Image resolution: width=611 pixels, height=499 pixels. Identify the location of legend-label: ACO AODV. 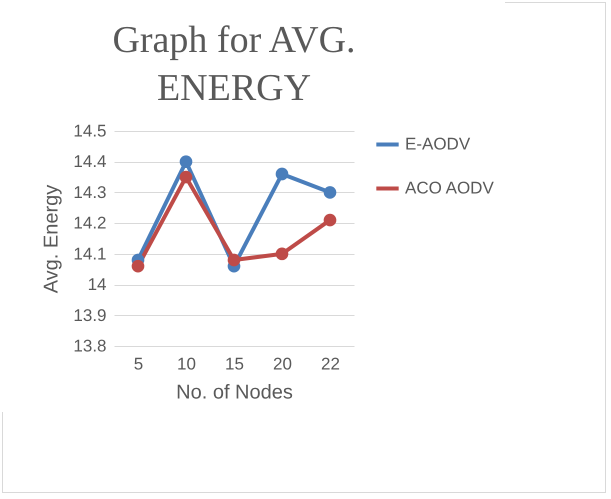
(449, 188).